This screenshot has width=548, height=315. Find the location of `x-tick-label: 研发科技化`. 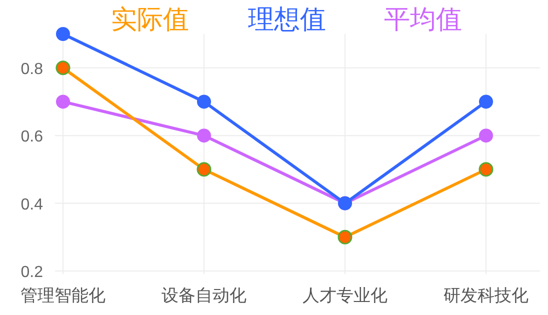

x-tick-label: 研发科技化 is located at coordinates (486, 296).